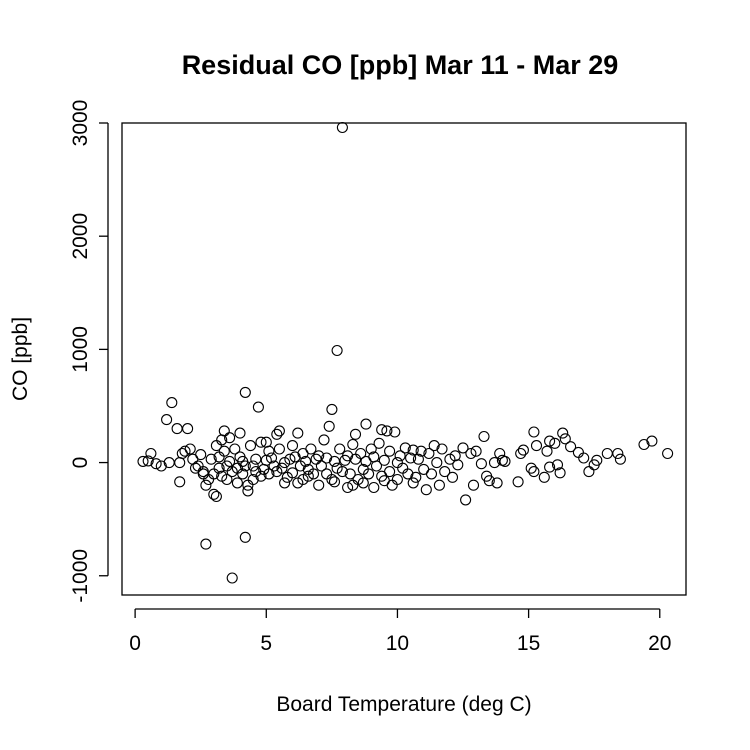 This screenshot has height=750, width=750. Describe the element at coordinates (20, 359) in the screenshot. I see `y-axis-label: CO [ppb]` at that location.